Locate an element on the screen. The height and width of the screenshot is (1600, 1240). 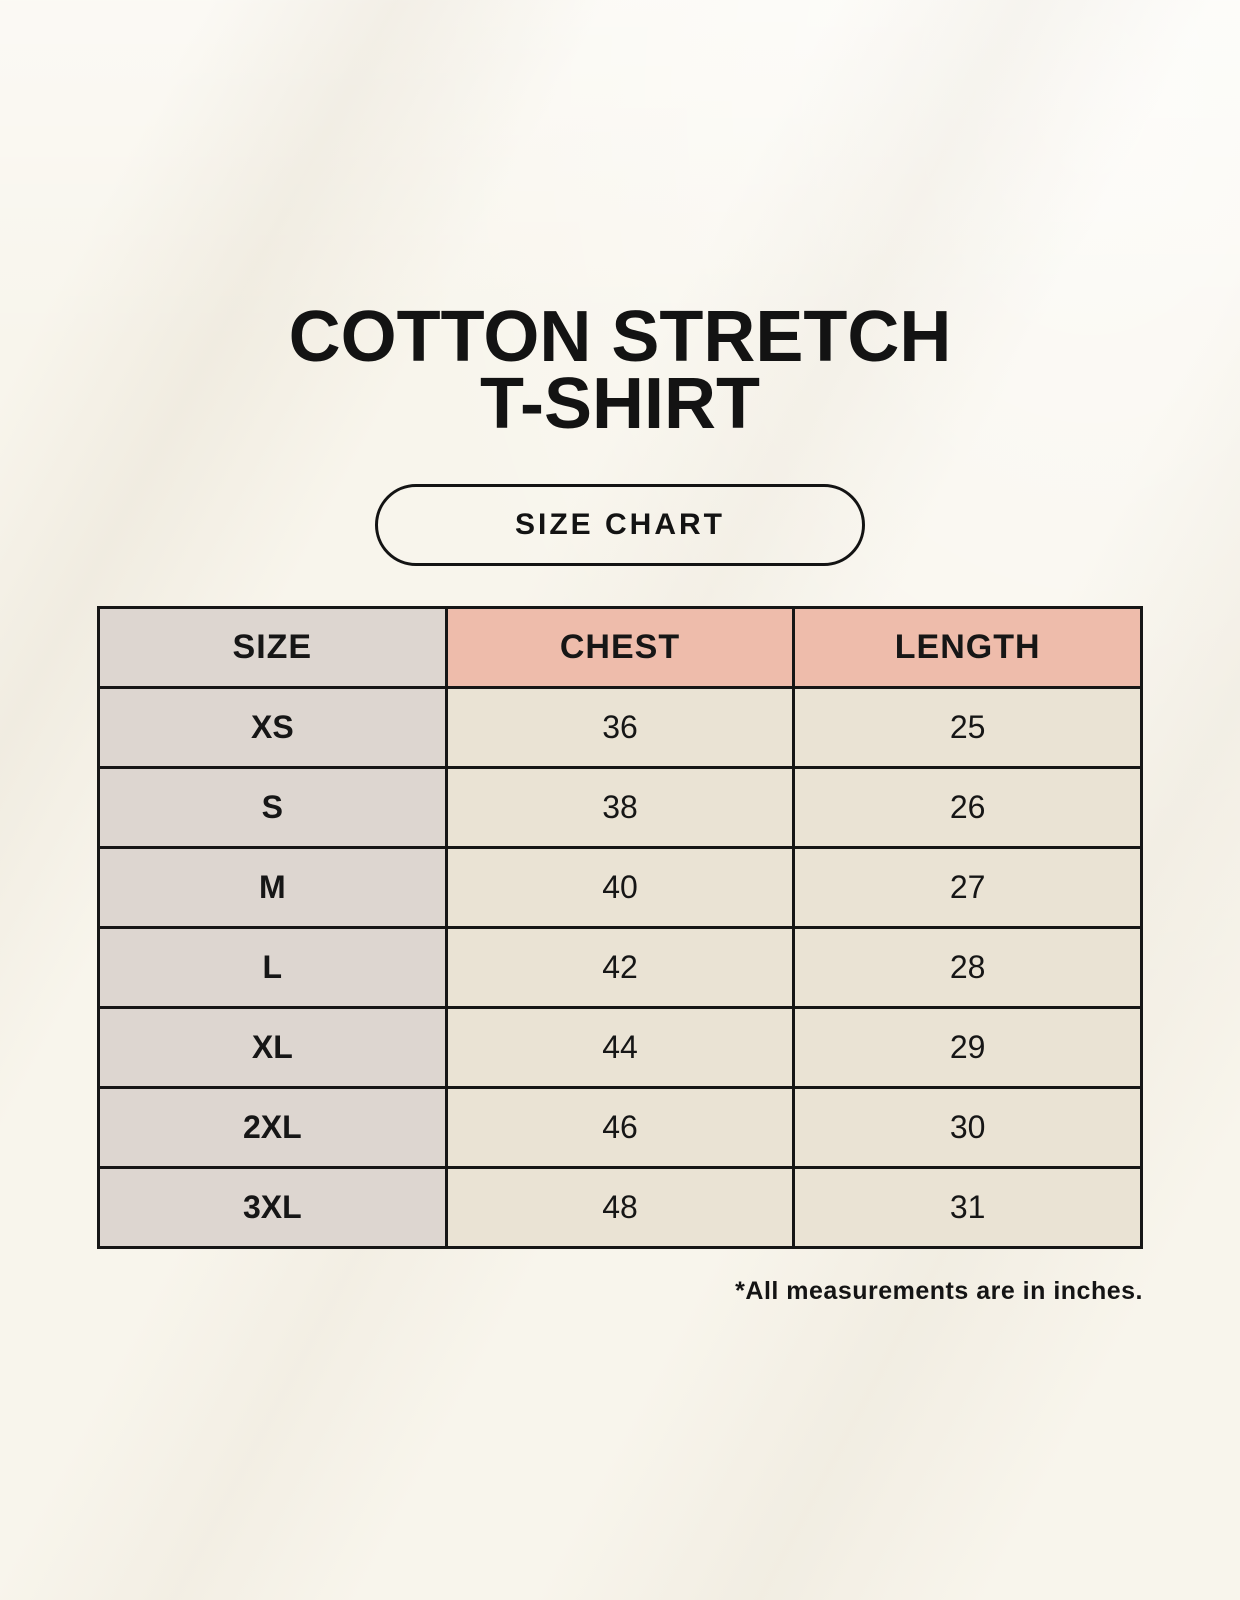
table-row-3xl: 3XL 48 31 is located at coordinates (620, 1207).